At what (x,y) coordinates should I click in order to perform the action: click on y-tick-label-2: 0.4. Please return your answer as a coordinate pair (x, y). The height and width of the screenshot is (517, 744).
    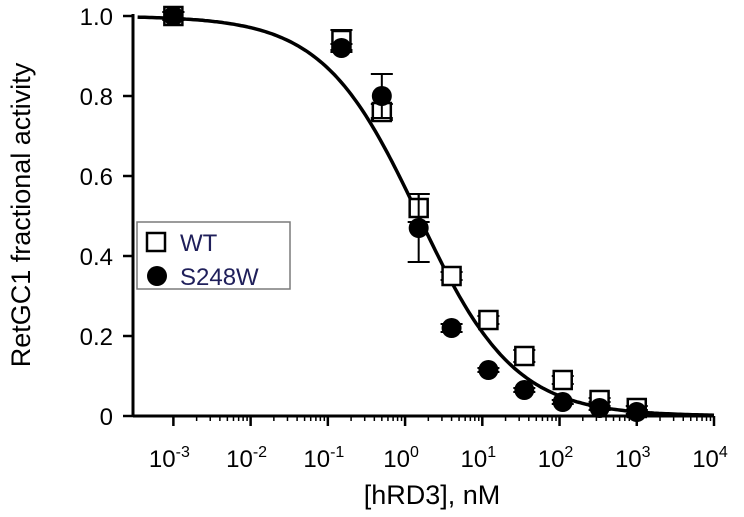
    Looking at the image, I should click on (96, 257).